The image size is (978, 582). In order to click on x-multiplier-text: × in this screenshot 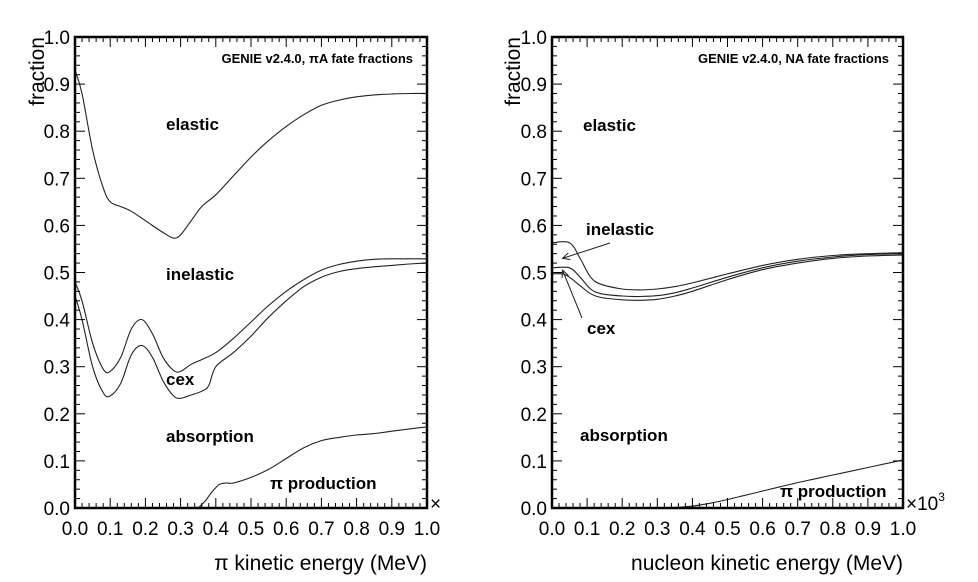, I will do `click(435, 504)`.